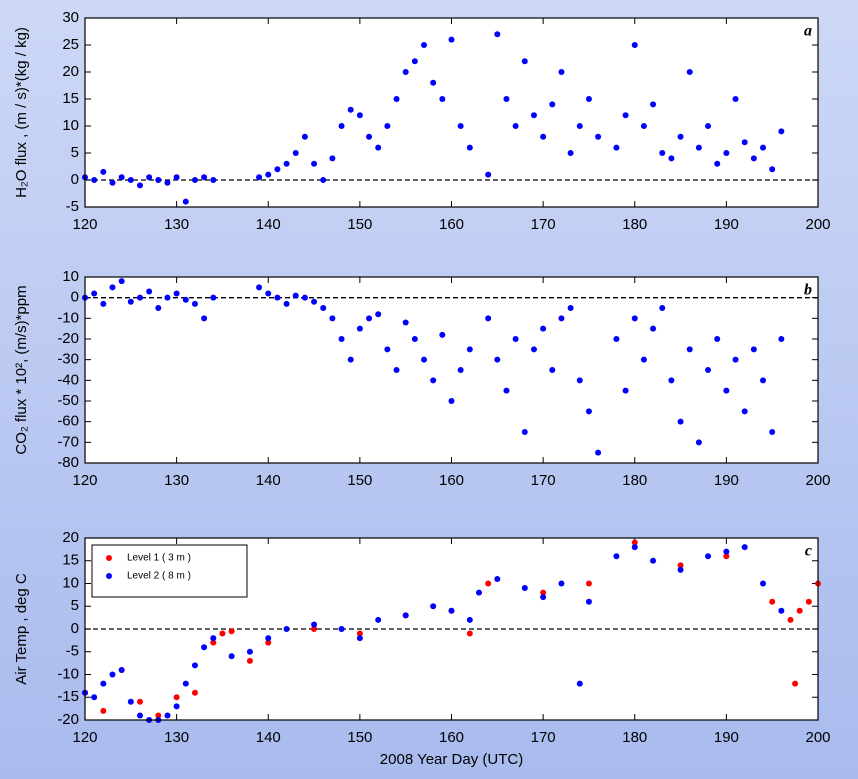  Describe the element at coordinates (68, 719) in the screenshot. I see `y-tick-label: -20` at that location.